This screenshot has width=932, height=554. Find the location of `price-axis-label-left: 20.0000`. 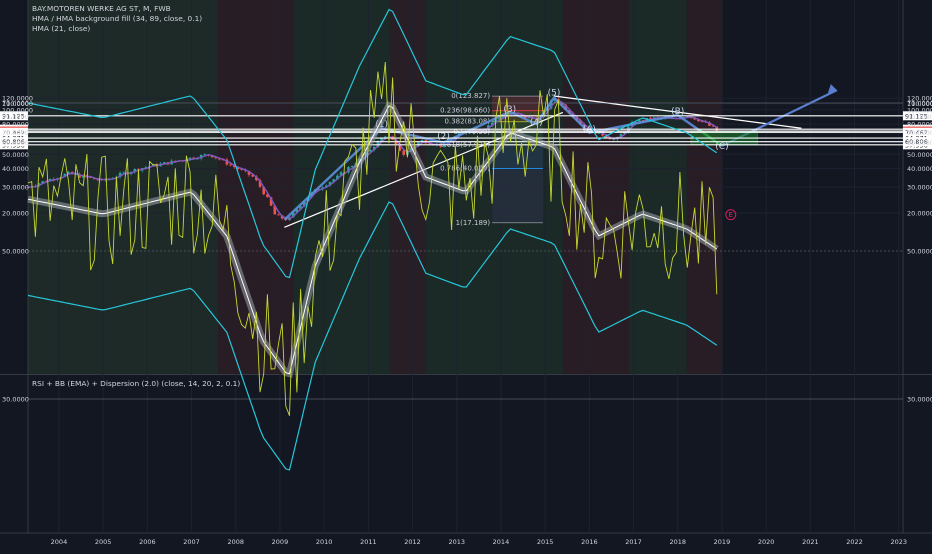

price-axis-label-left: 20.0000 is located at coordinates (15, 214).